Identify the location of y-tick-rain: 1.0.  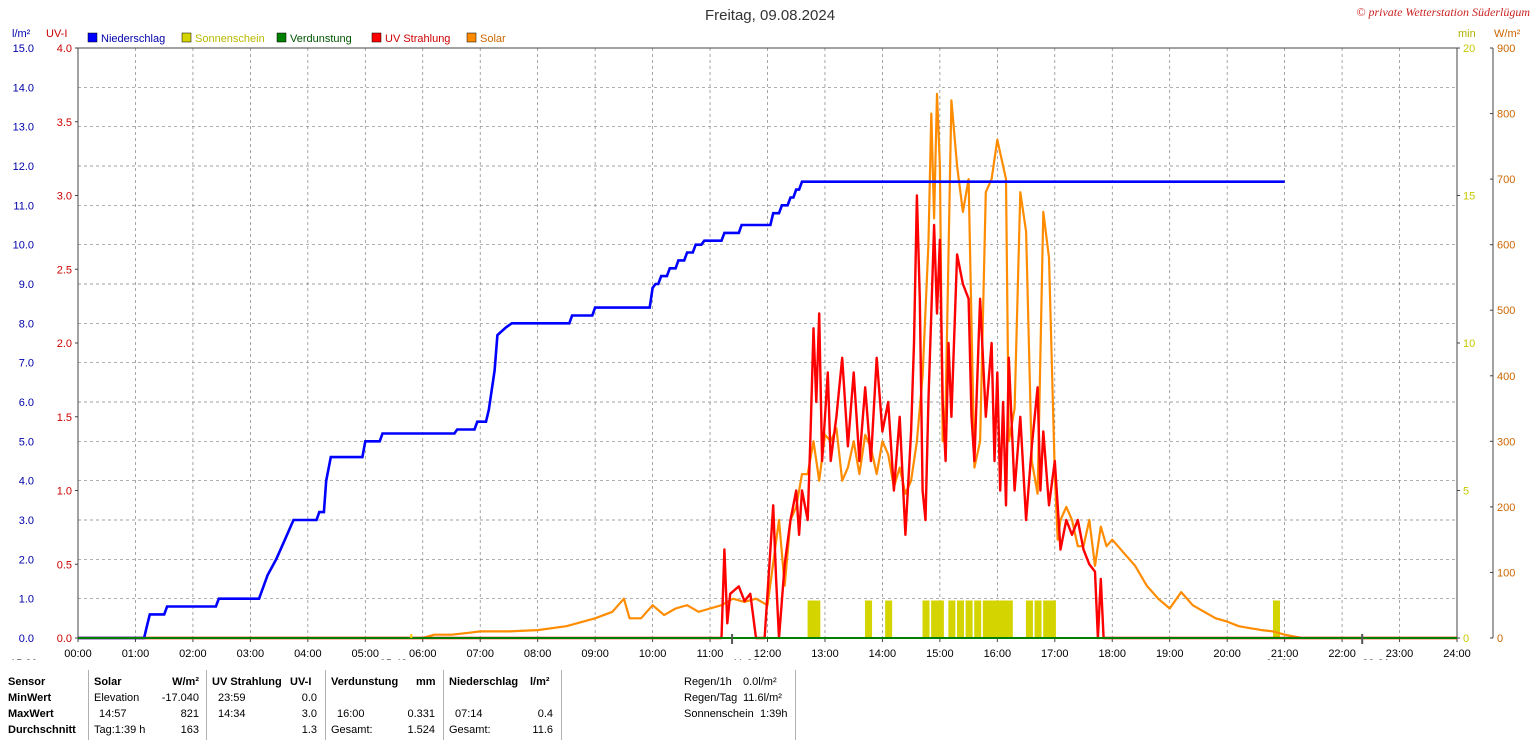
(26, 600).